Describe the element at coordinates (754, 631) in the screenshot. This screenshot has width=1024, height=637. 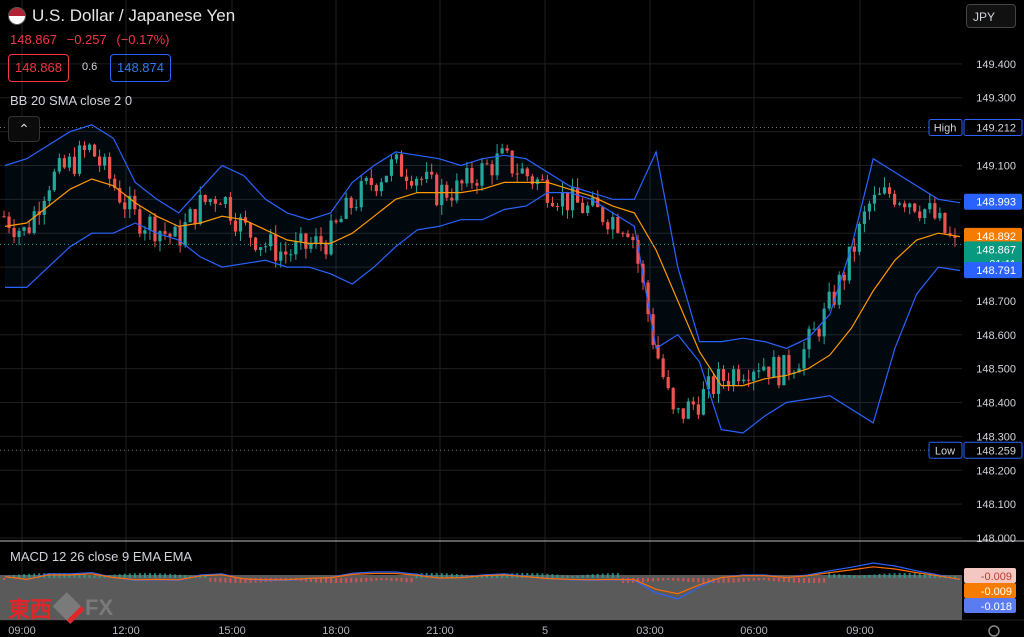
I see `x-tick-label: 06:00` at that location.